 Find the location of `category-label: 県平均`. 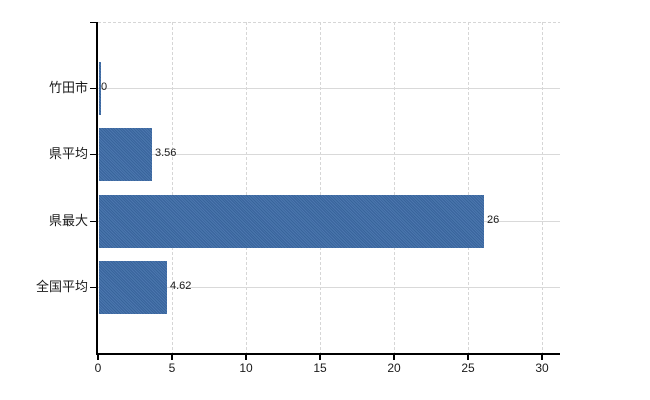

category-label: 県平均 is located at coordinates (68, 153).